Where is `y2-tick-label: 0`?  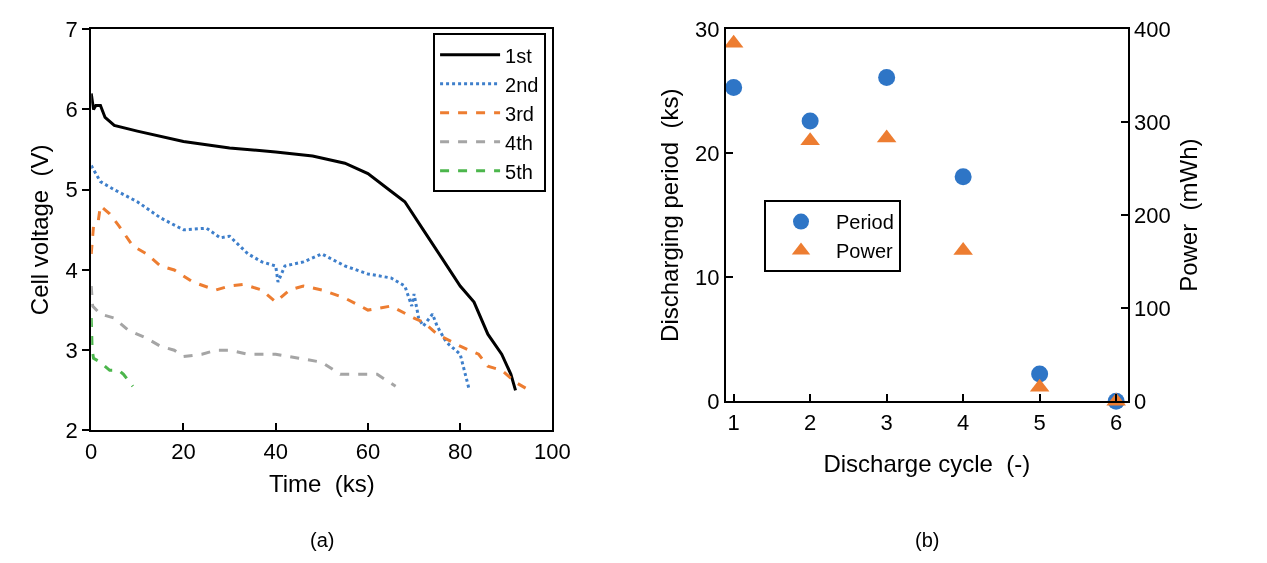
y2-tick-label: 0 is located at coordinates (1140, 401).